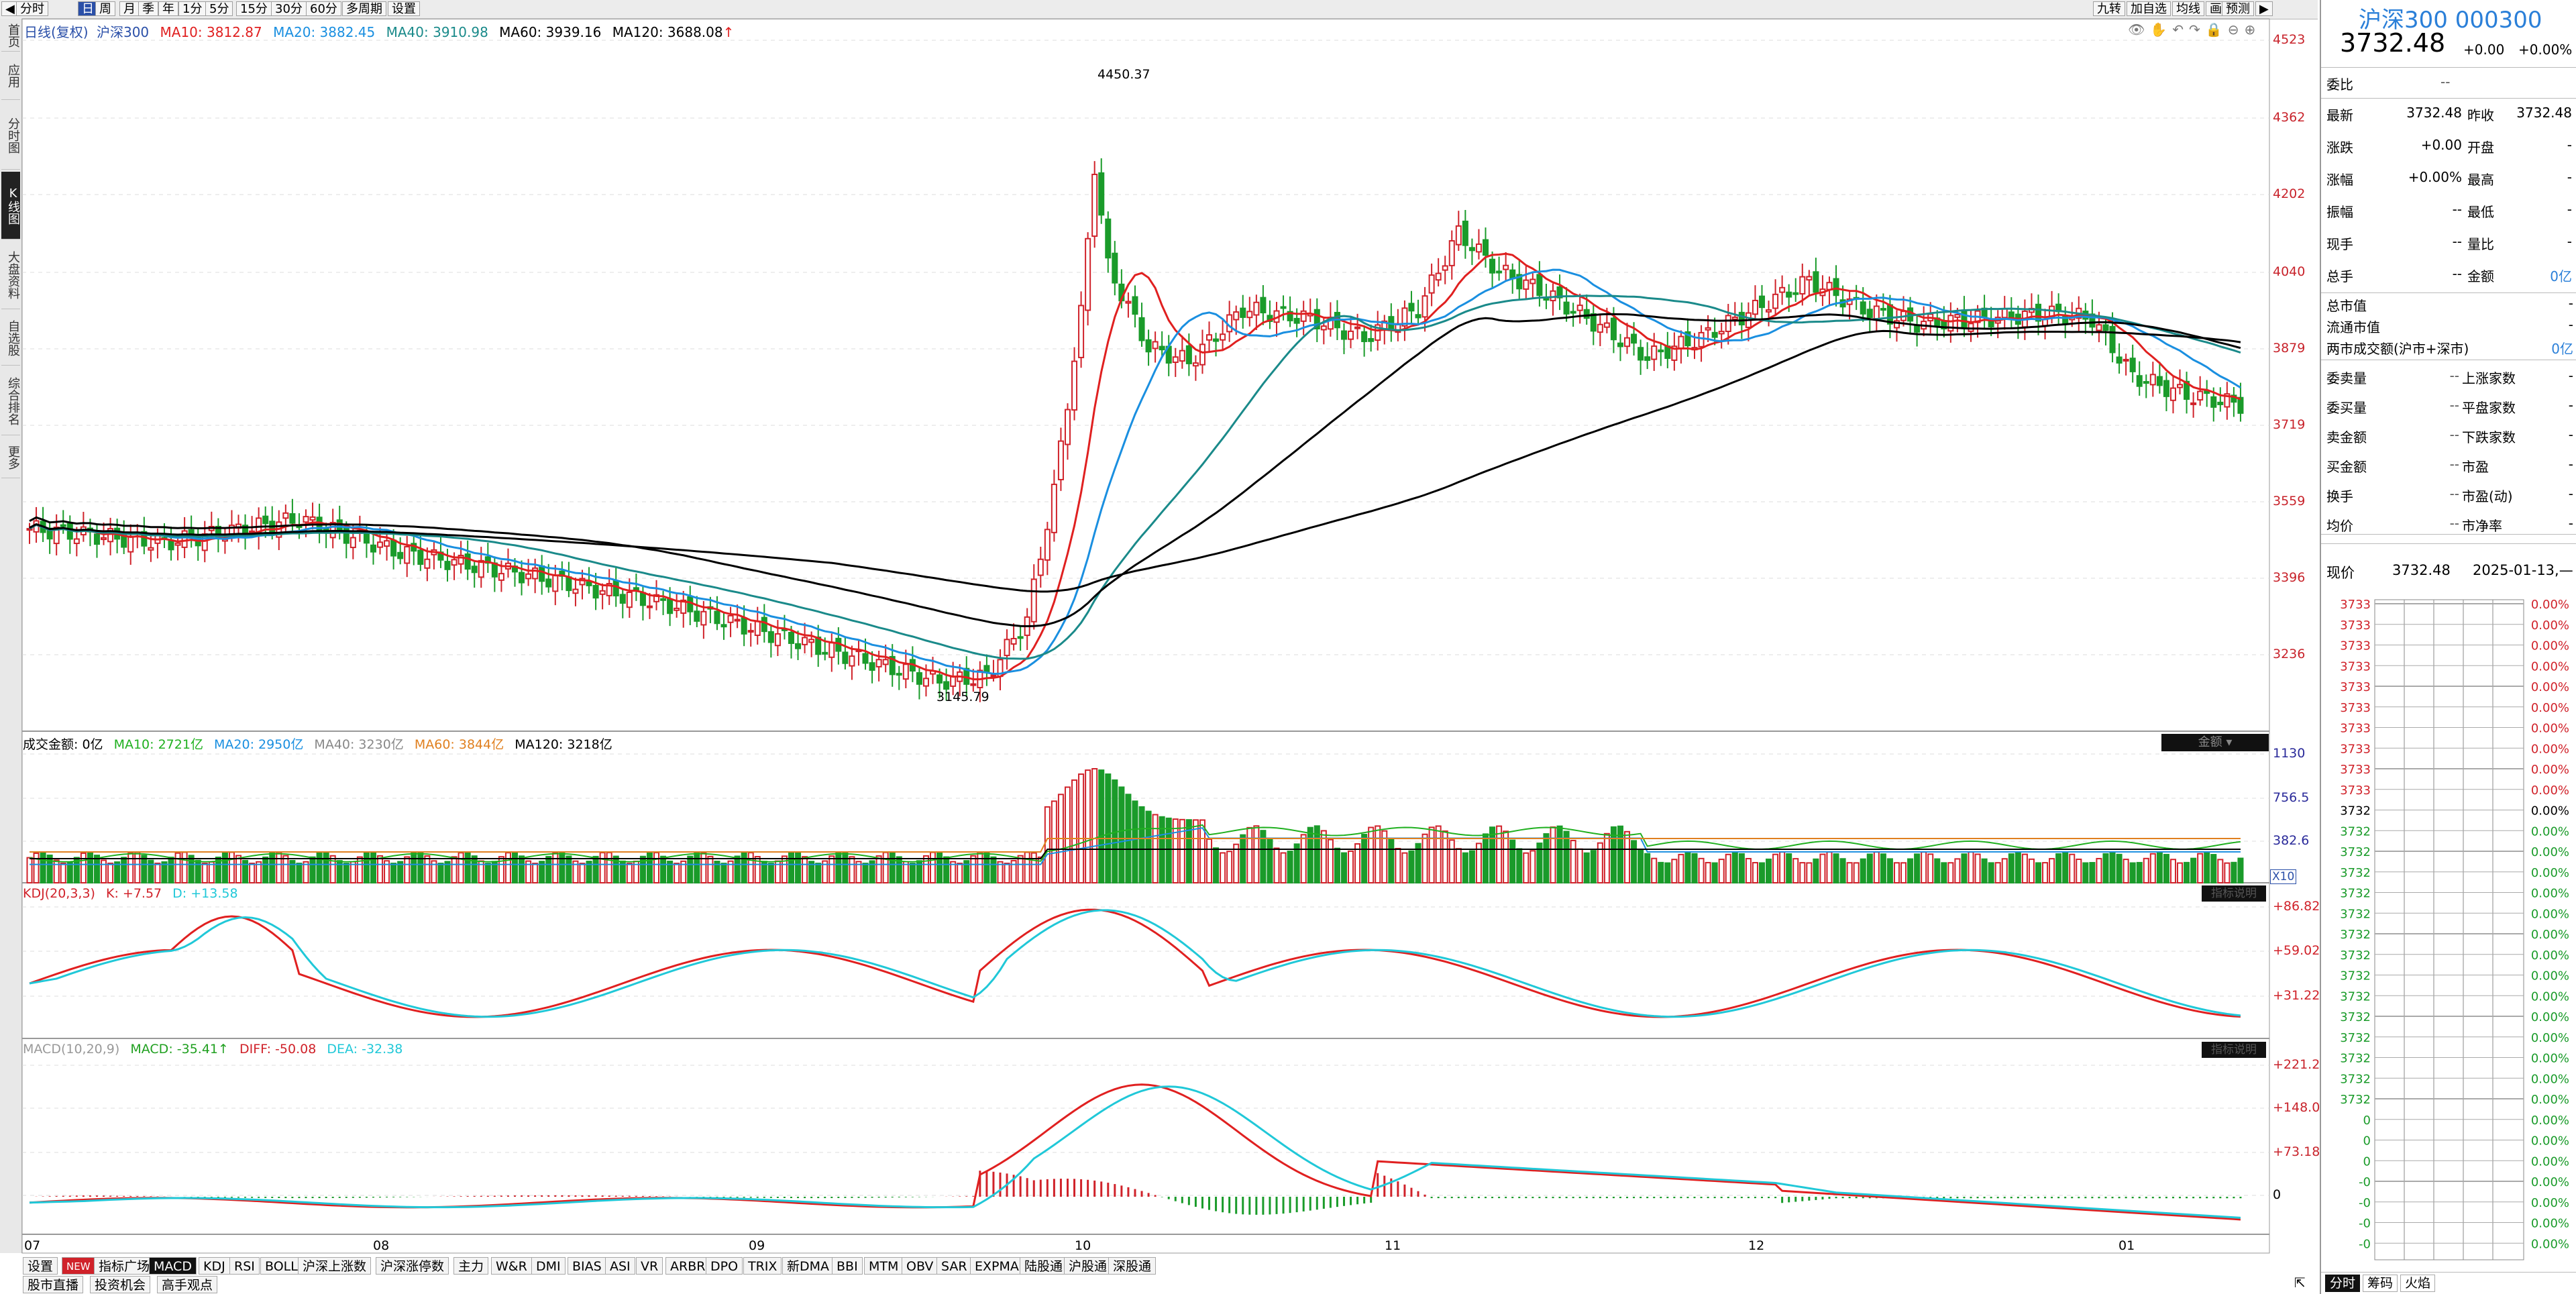 Image resolution: width=2576 pixels, height=1294 pixels. Describe the element at coordinates (404, 8) in the screenshot. I see `tab-settings: 设置` at that location.